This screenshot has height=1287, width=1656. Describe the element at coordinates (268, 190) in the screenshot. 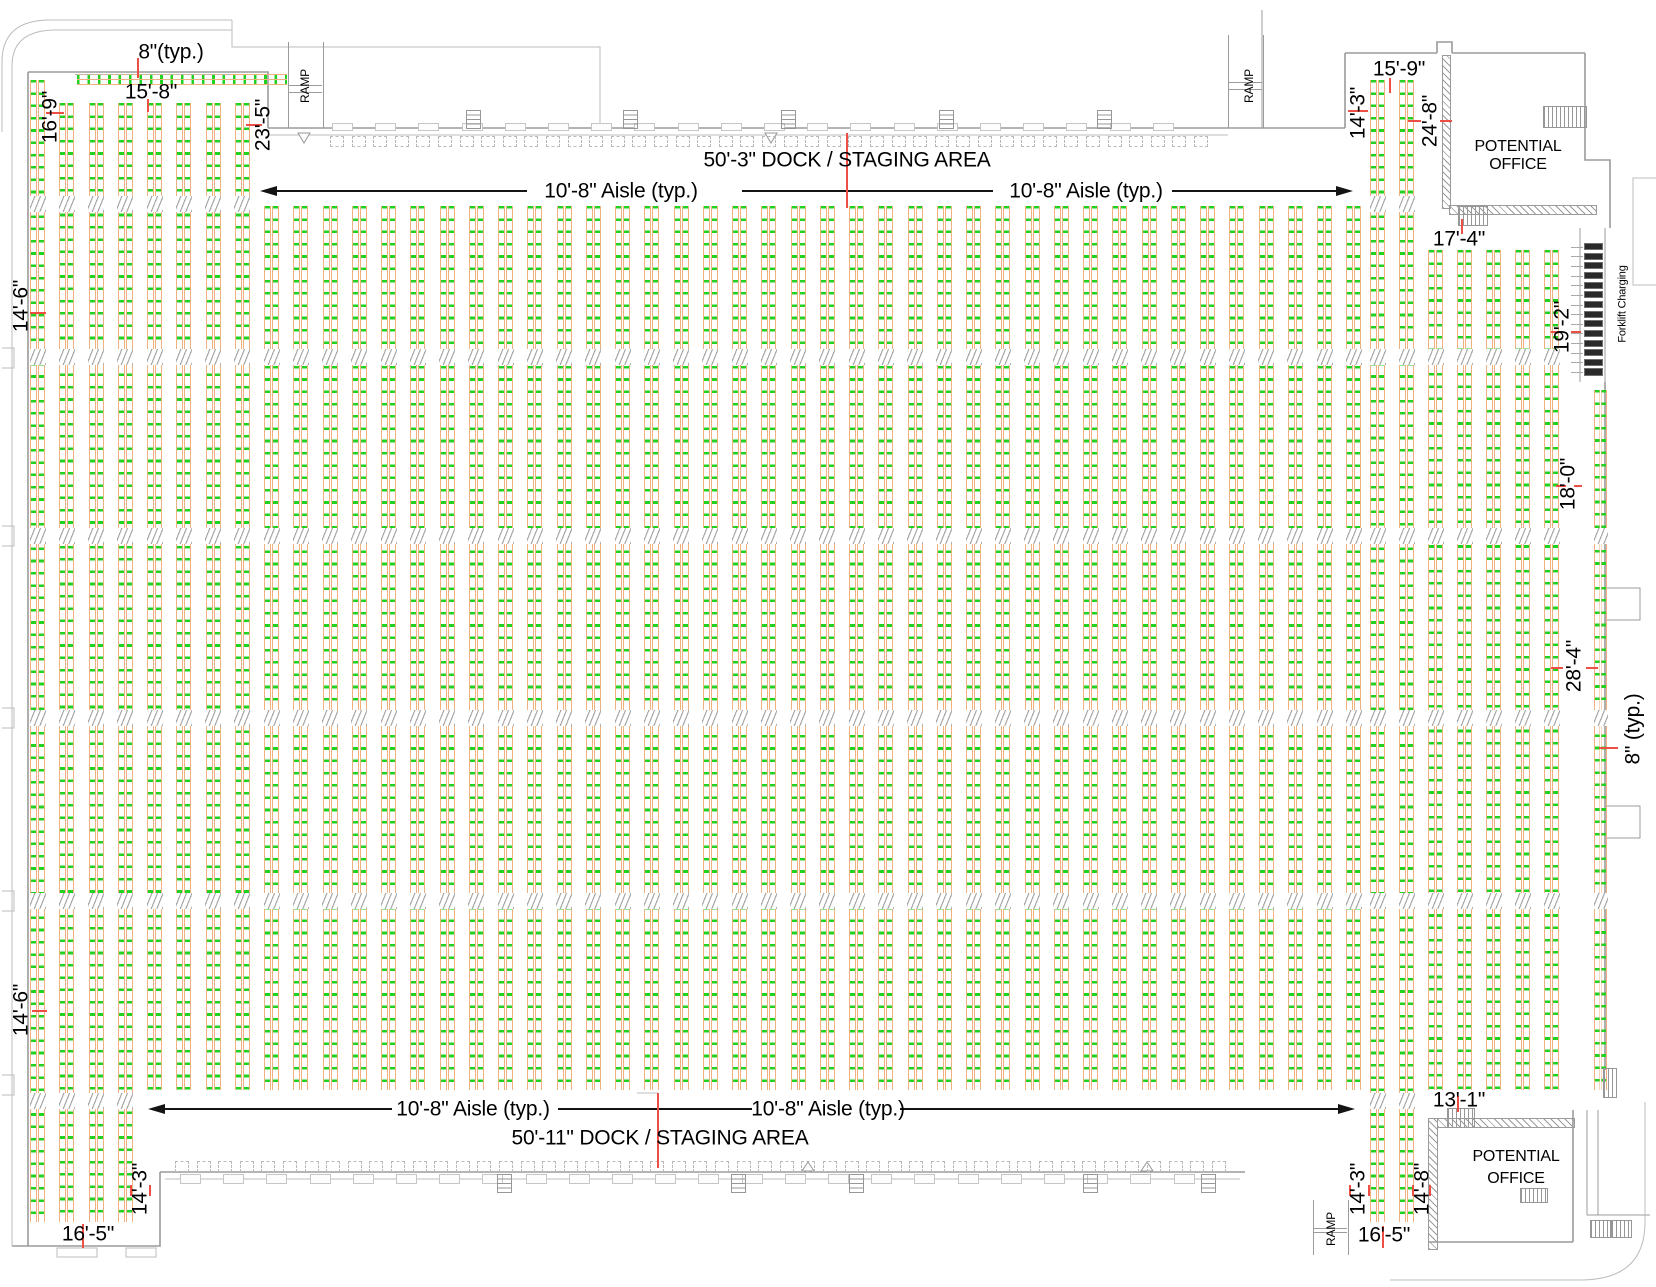

I see `arrowhead-left-icon` at that location.